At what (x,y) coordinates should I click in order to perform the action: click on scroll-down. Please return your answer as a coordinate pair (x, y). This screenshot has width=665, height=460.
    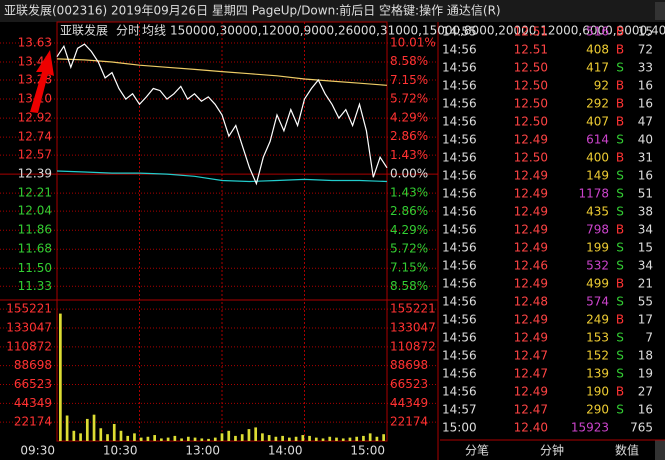
    Looking at the image, I should click on (660, 450).